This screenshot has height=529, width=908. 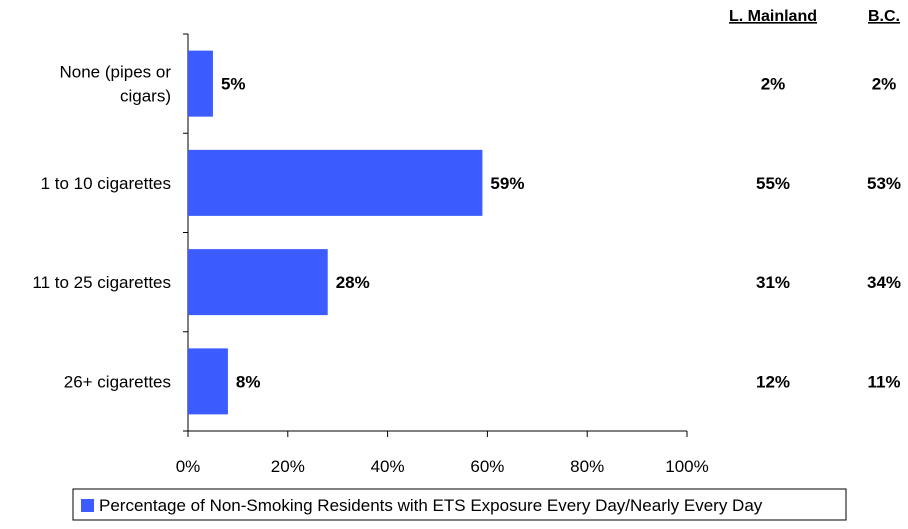 What do you see at coordinates (507, 183) in the screenshot?
I see `bar-value-label: 59%` at bounding box center [507, 183].